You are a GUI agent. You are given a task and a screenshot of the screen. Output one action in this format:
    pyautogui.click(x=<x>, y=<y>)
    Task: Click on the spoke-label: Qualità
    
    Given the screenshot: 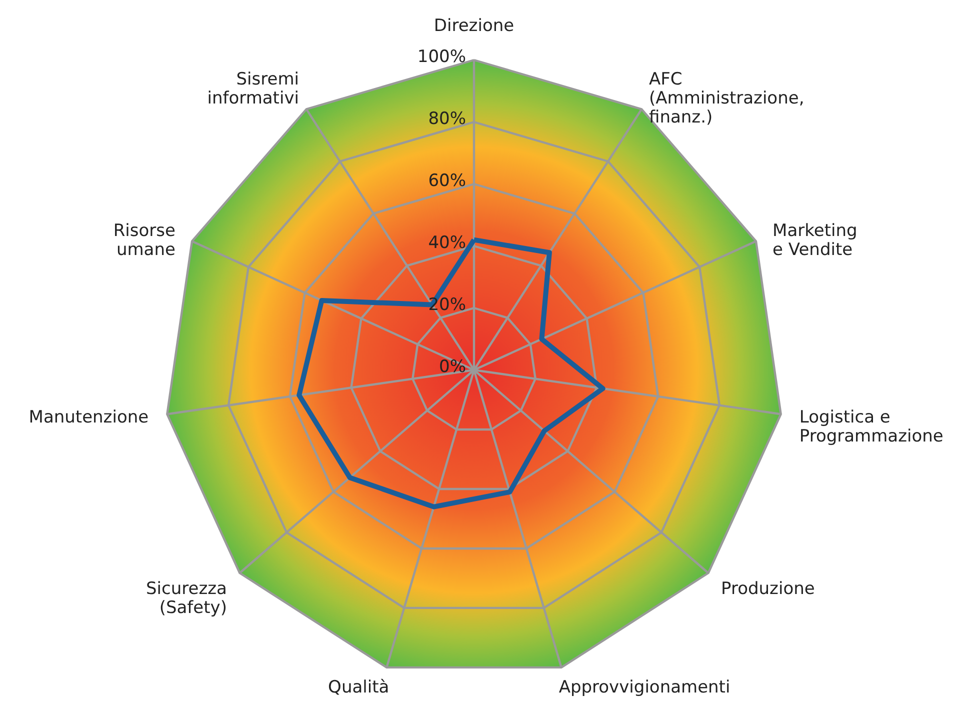 What is the action you would take?
    pyautogui.click(x=359, y=687)
    